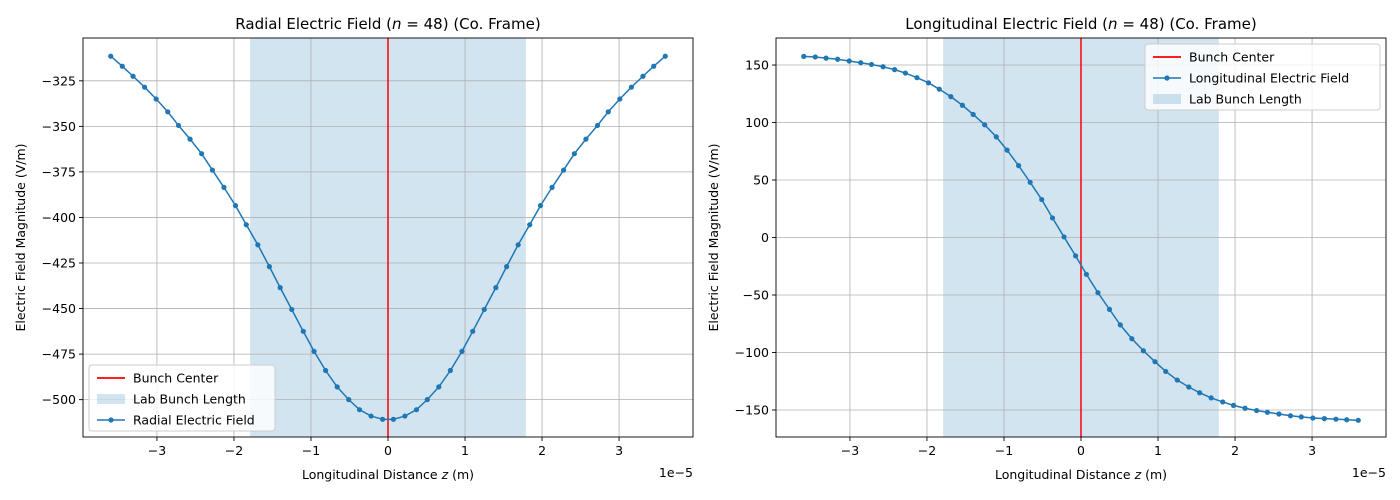 The height and width of the screenshot is (500, 1400). What do you see at coordinates (59, 263) in the screenshot?
I see `y-tick-label: −425` at bounding box center [59, 263].